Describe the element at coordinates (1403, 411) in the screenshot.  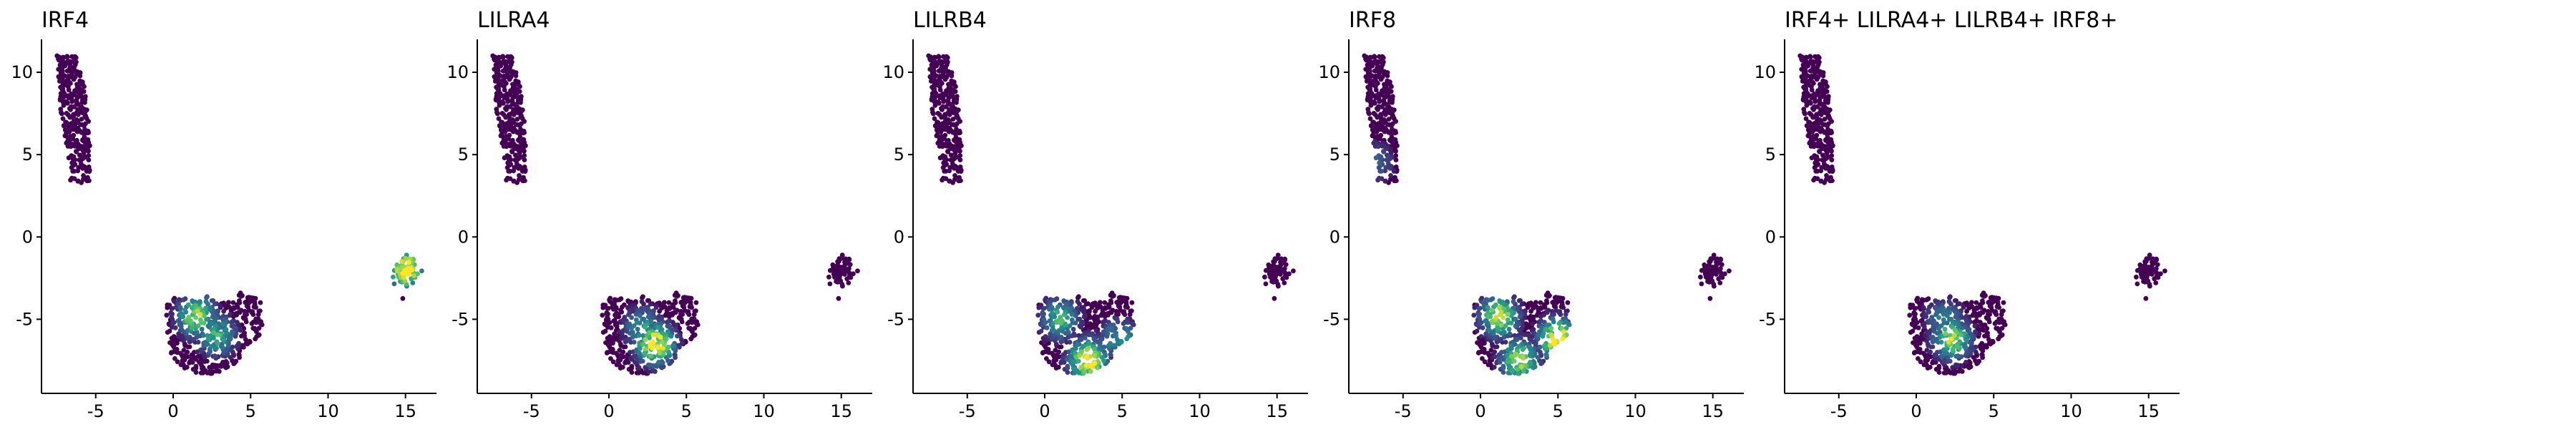
I see `x-tick-label: -5` at that location.